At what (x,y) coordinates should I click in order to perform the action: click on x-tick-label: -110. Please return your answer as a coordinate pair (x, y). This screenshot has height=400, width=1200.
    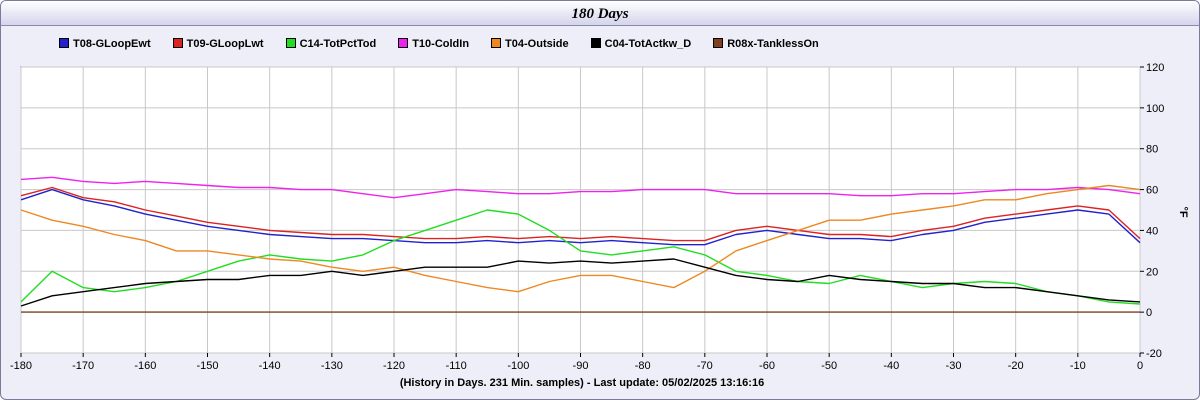
    Looking at the image, I should click on (456, 366).